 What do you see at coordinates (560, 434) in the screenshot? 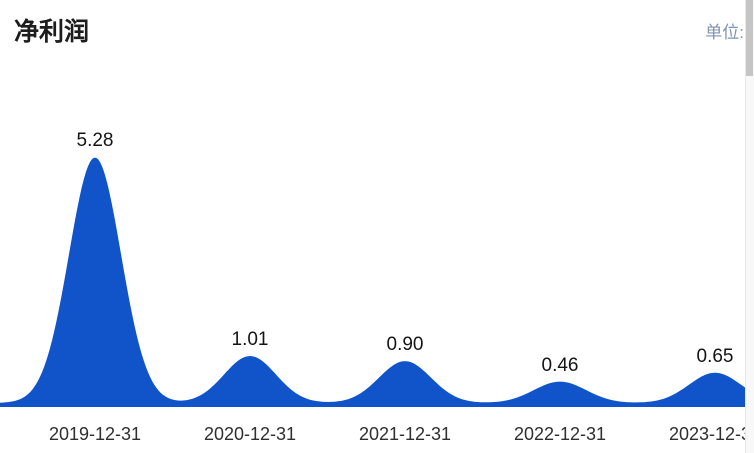
I see `x-axis-tick-label: 2022-12-31` at bounding box center [560, 434].